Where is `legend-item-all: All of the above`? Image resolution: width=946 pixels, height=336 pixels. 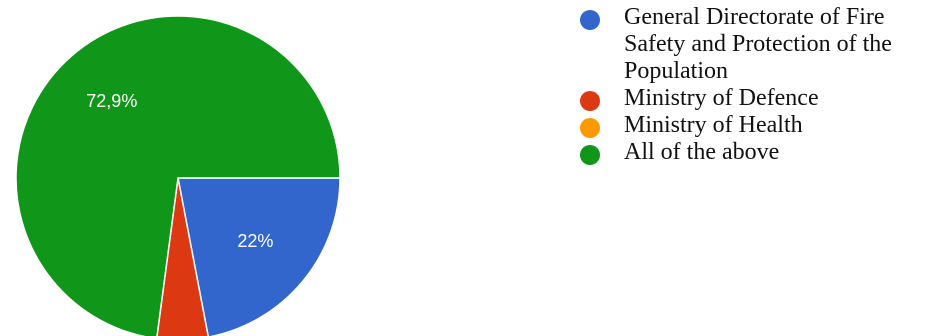
legend-item-all: All of the above is located at coordinates (763, 152).